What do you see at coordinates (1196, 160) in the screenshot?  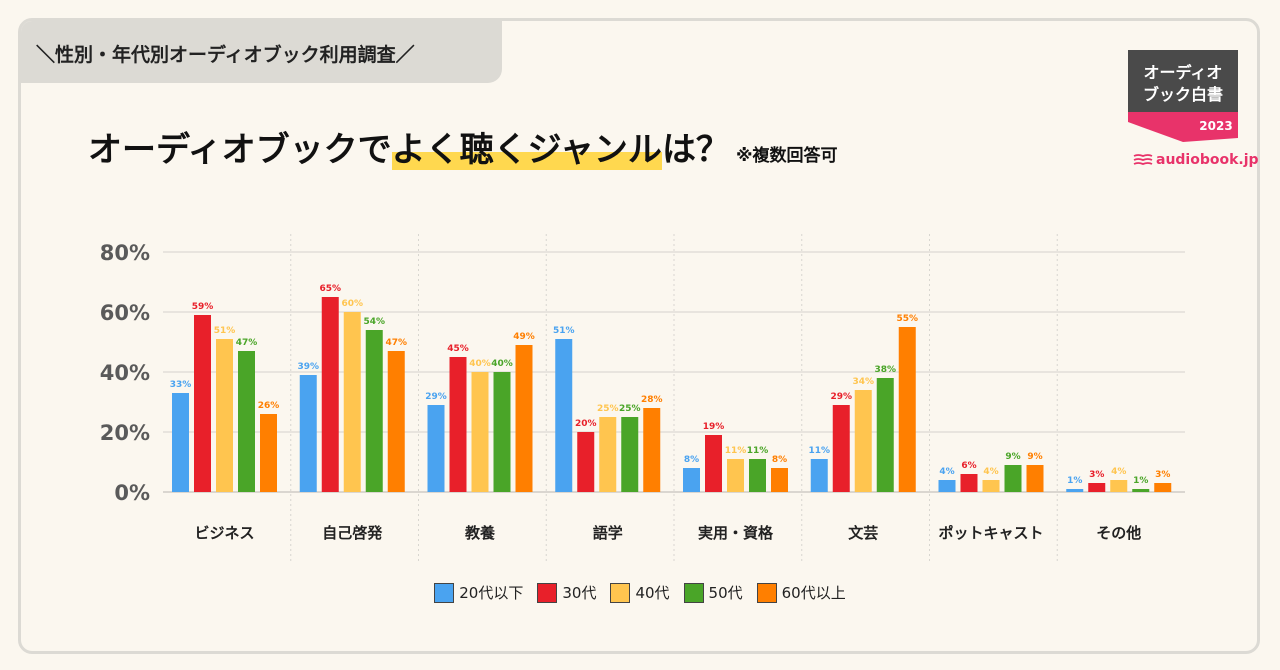 I see `brand-logo: audiobook.jp` at bounding box center [1196, 160].